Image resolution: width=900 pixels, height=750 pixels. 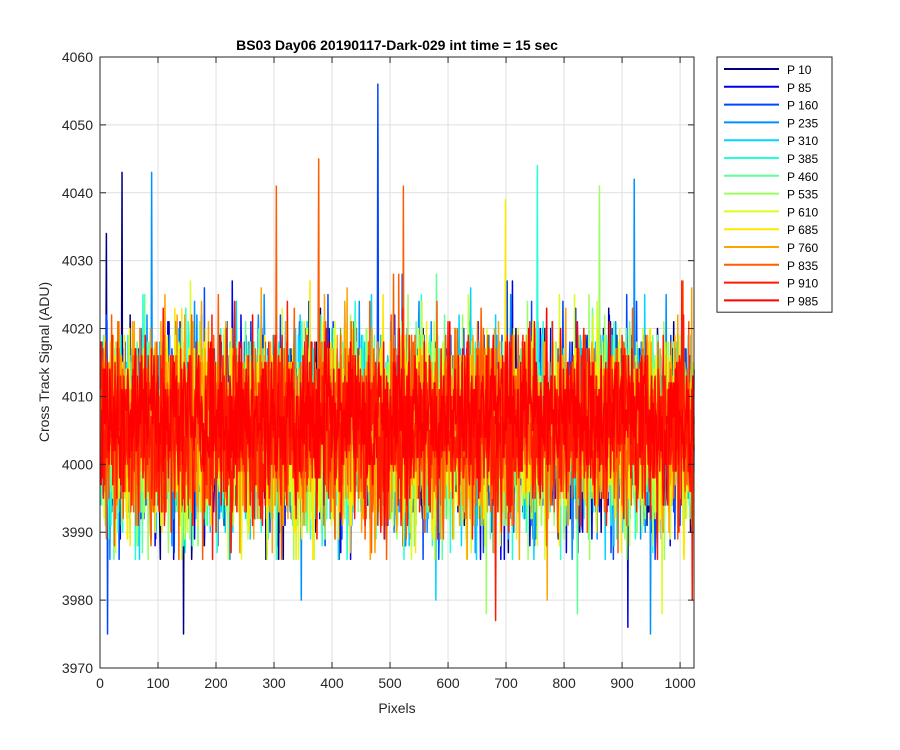 I want to click on x-tick-label: 600, so click(x=448, y=683).